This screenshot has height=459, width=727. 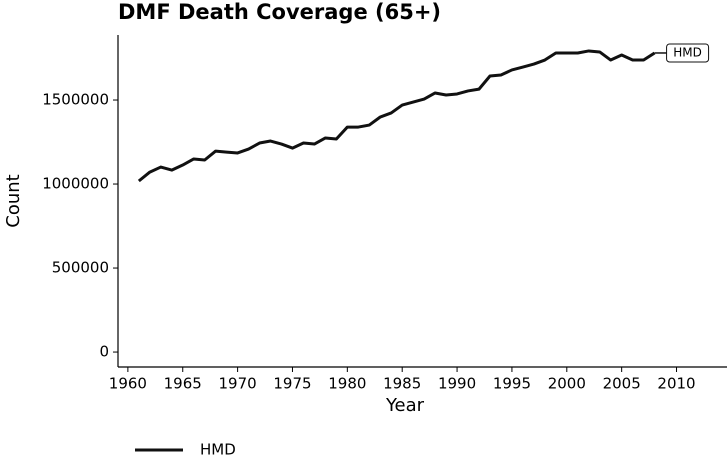 I want to click on y-tick-label: 1000000, so click(x=75, y=184).